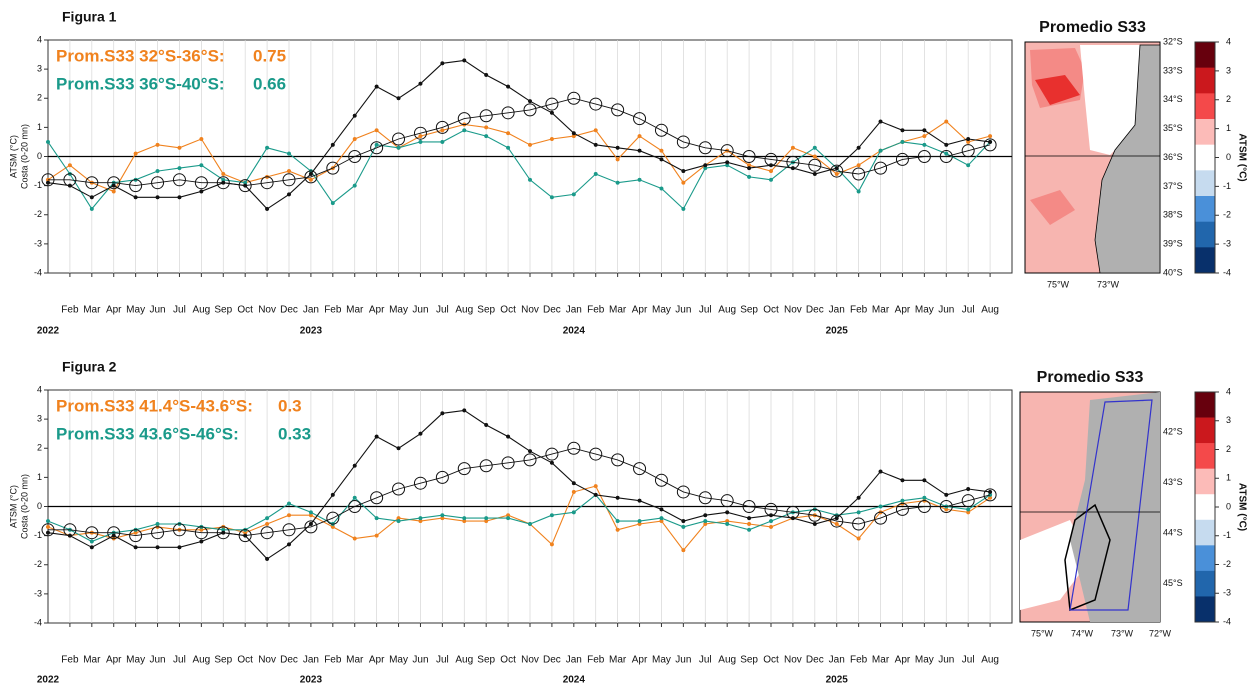 Image resolution: width=1259 pixels, height=688 pixels. I want to click on colorbar-tick-label: -2, so click(1227, 564).